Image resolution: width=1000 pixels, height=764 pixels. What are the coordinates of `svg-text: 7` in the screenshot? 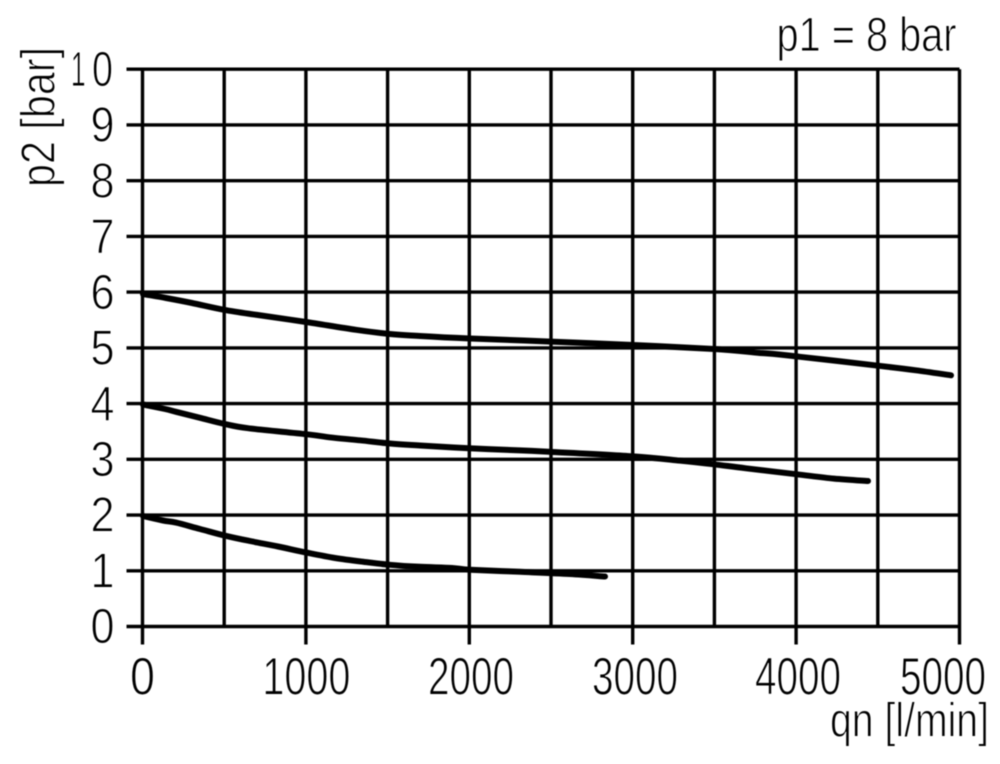 It's located at (103, 236).